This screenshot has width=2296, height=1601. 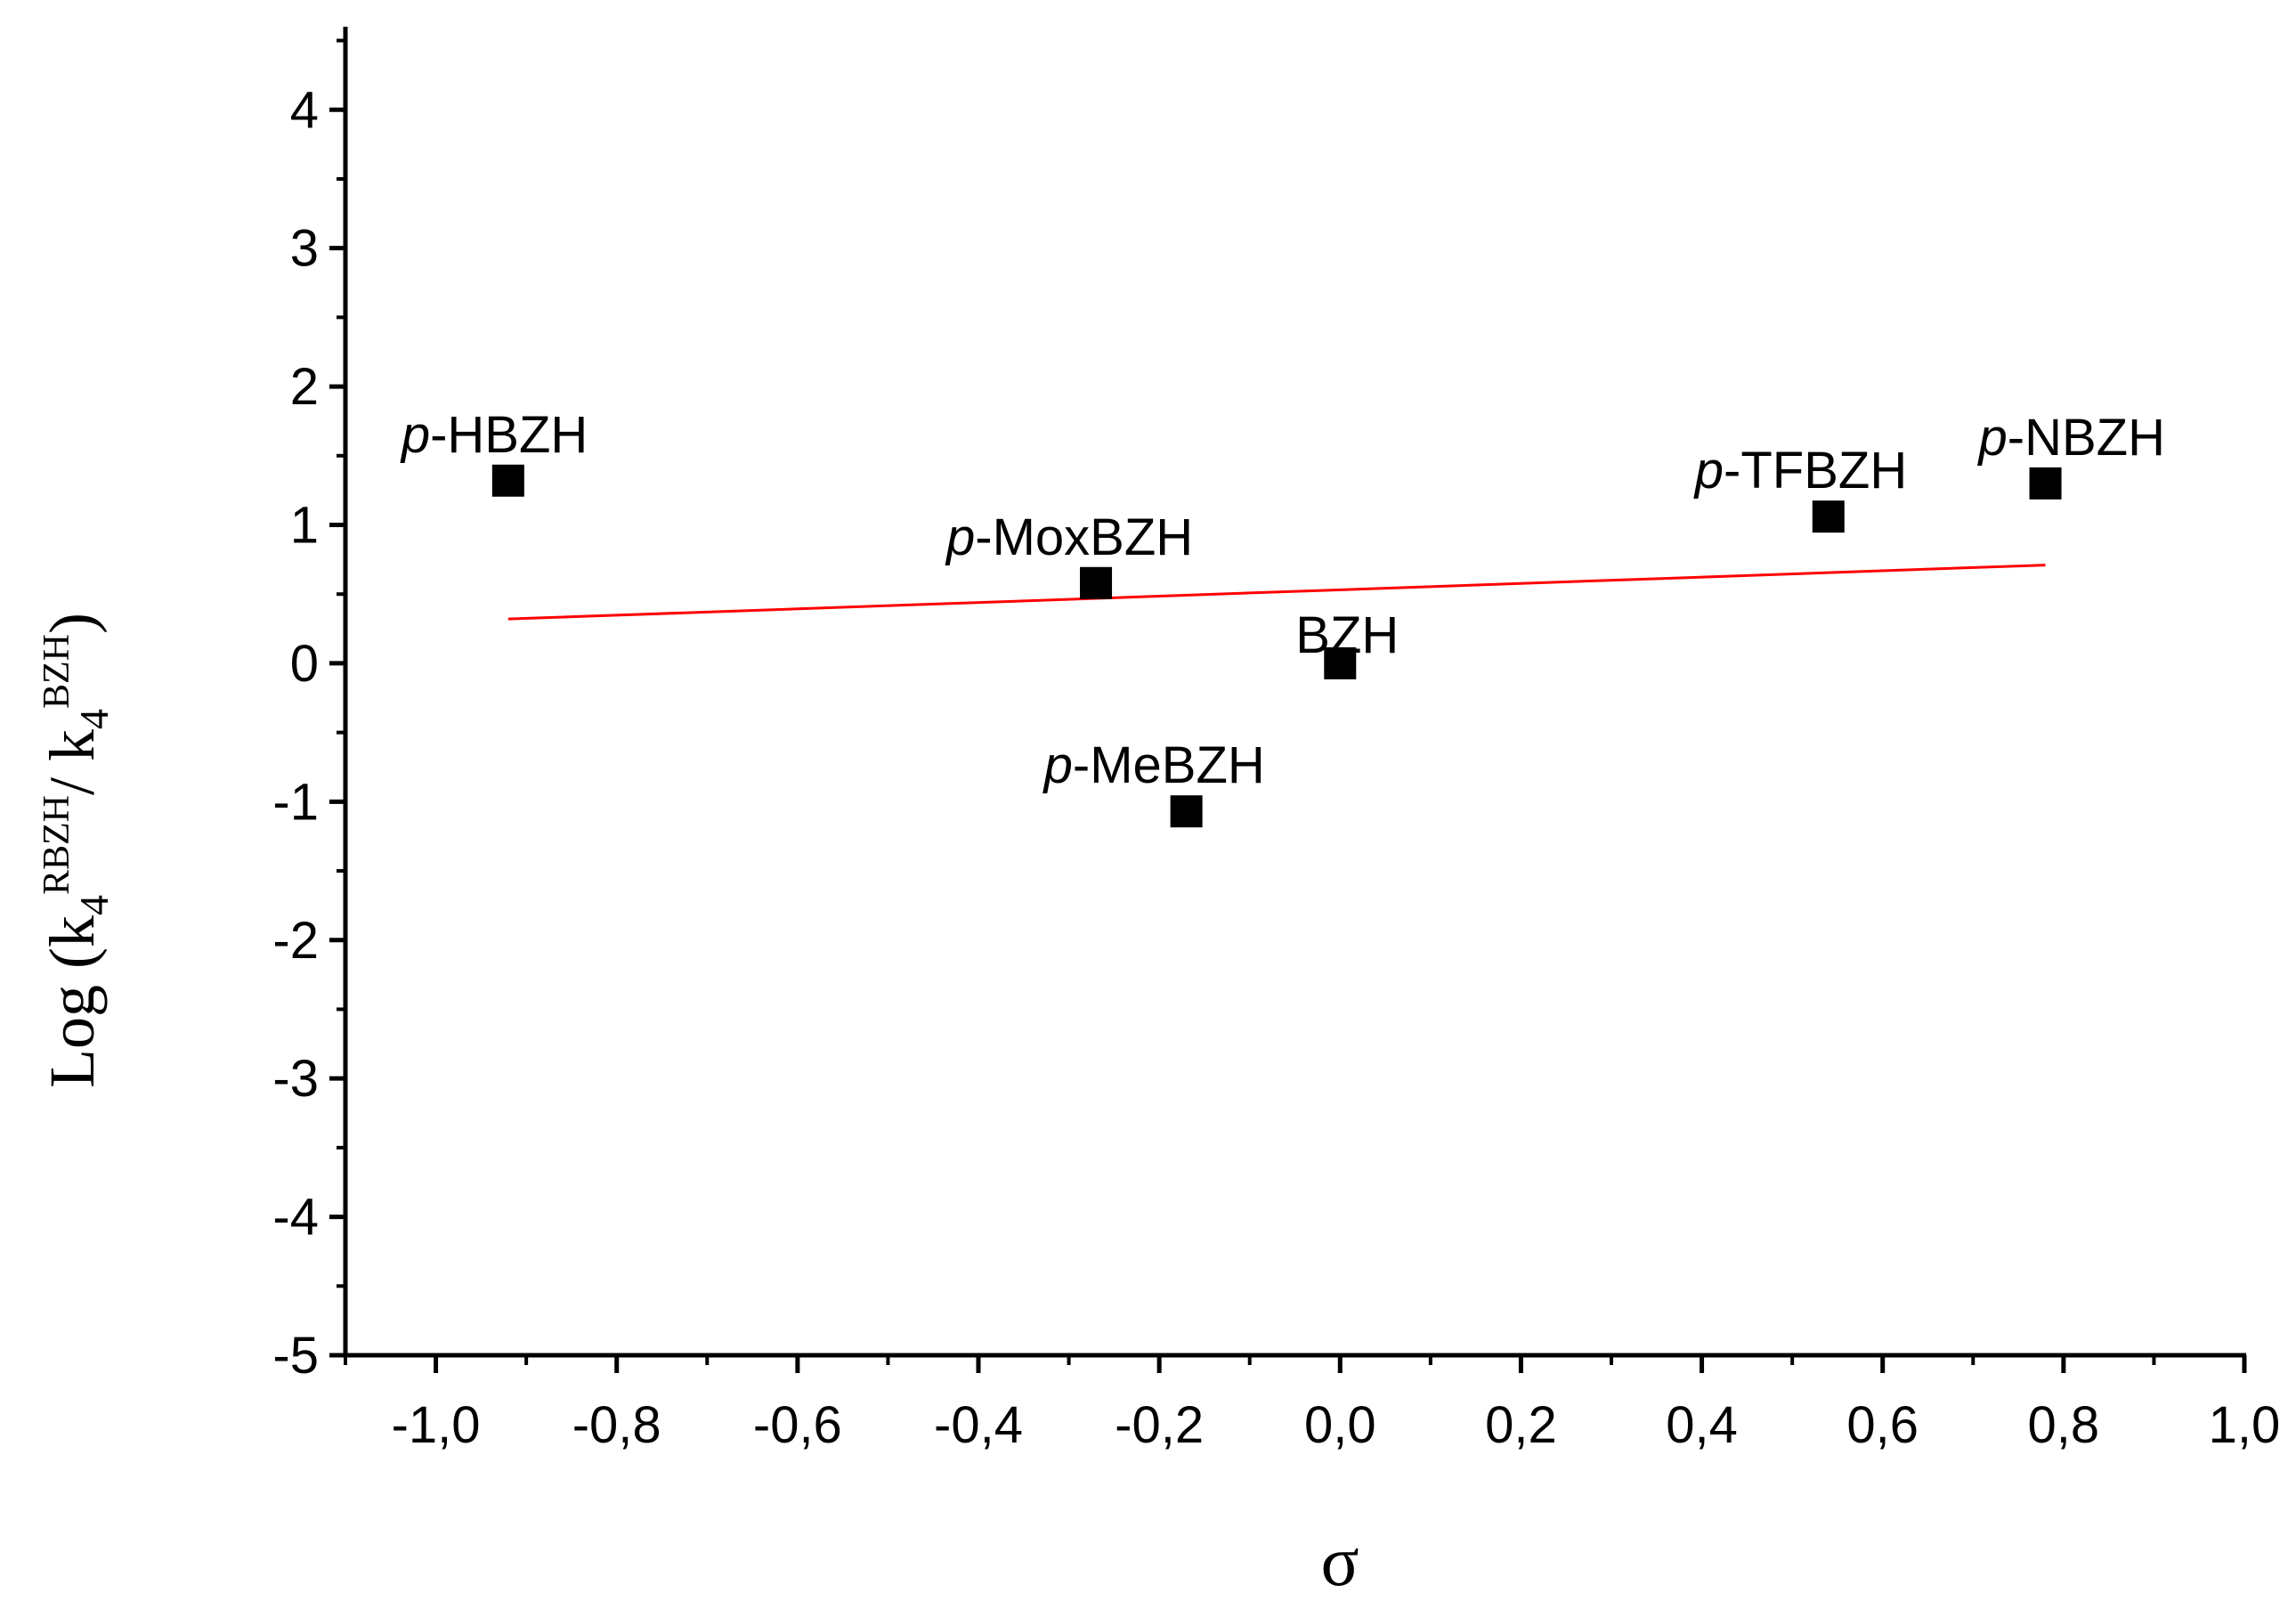 What do you see at coordinates (295, 941) in the screenshot?
I see `y-tick-label: -2` at bounding box center [295, 941].